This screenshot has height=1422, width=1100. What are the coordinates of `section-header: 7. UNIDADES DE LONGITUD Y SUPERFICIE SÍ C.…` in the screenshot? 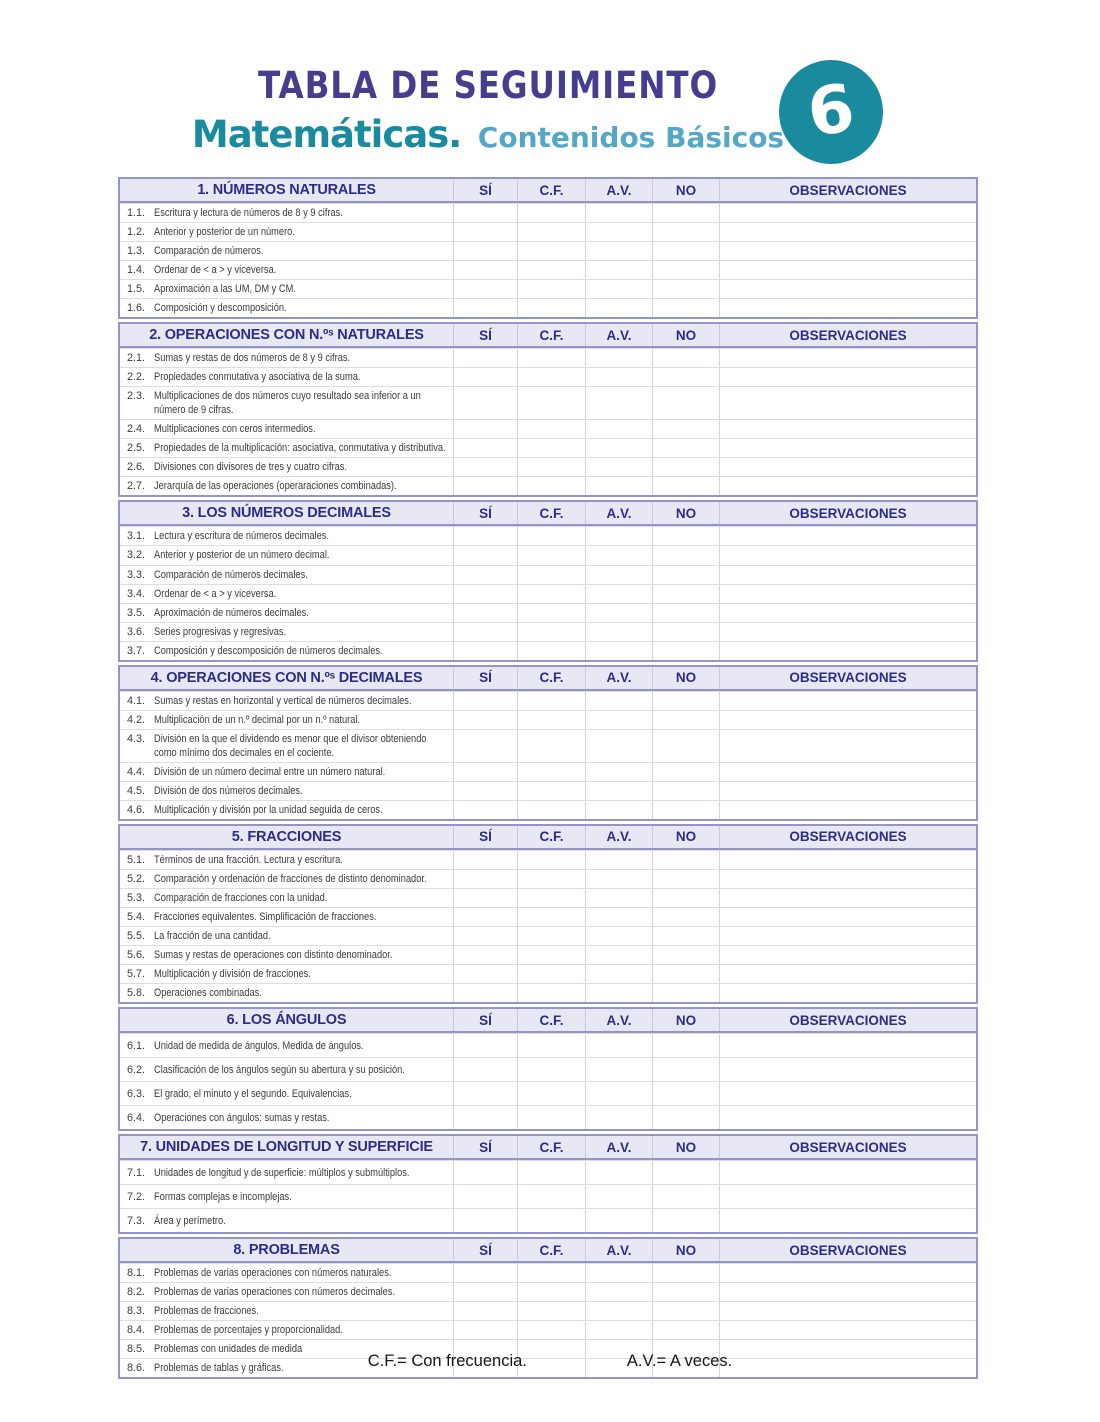 It's located at (548, 1148).